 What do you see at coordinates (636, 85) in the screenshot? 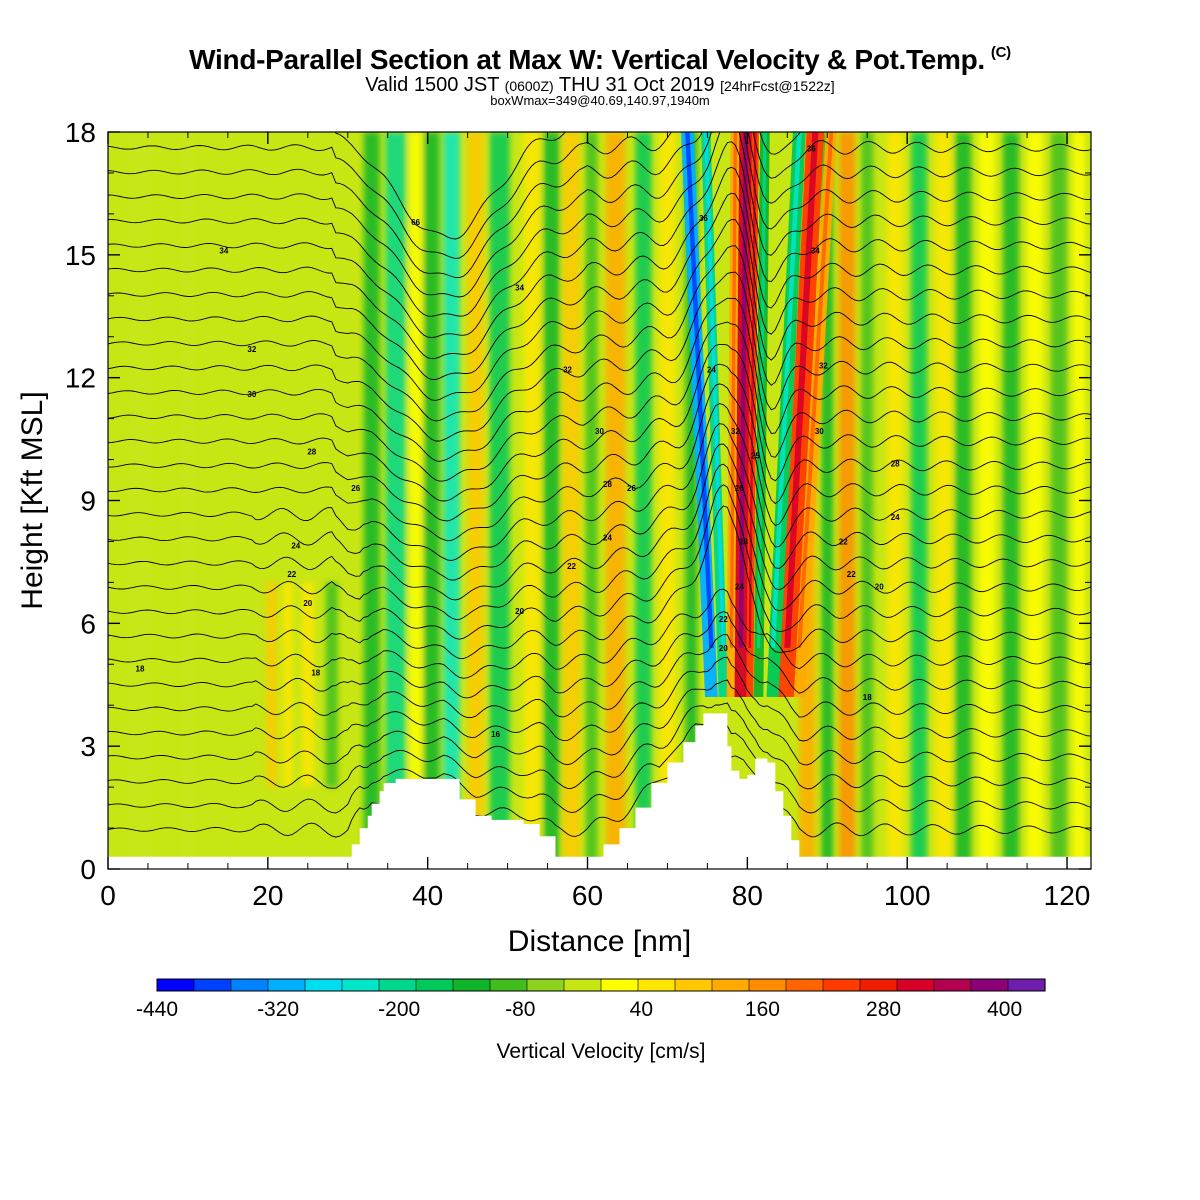
I see `valid-date: THU 31 Oct 2019` at bounding box center [636, 85].